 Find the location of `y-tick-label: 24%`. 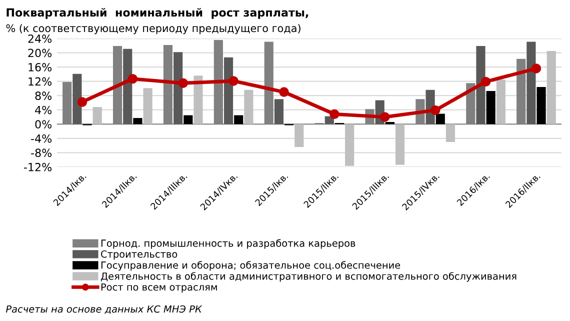

y-tick-label: 24% is located at coordinates (40, 38).